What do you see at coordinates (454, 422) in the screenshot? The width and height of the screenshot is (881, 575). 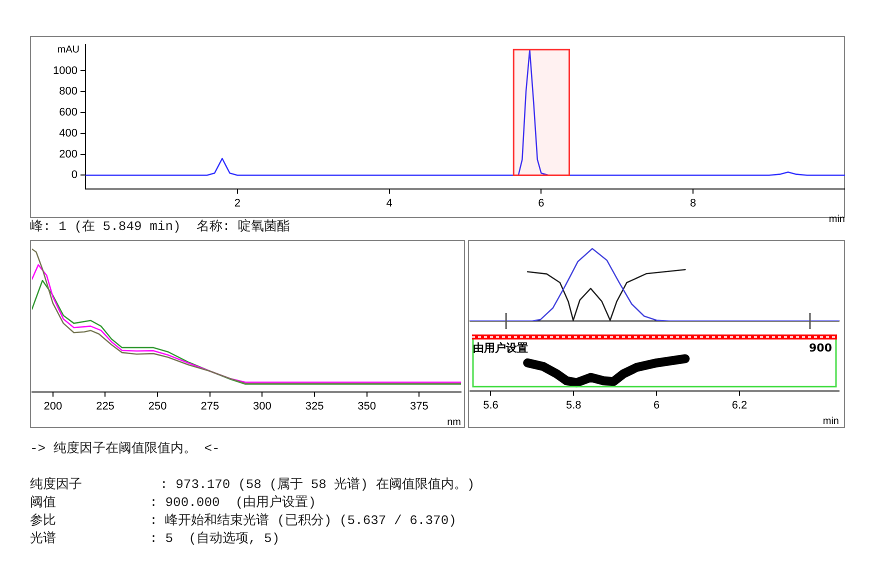 I see `x-axis-title: nm` at bounding box center [454, 422].